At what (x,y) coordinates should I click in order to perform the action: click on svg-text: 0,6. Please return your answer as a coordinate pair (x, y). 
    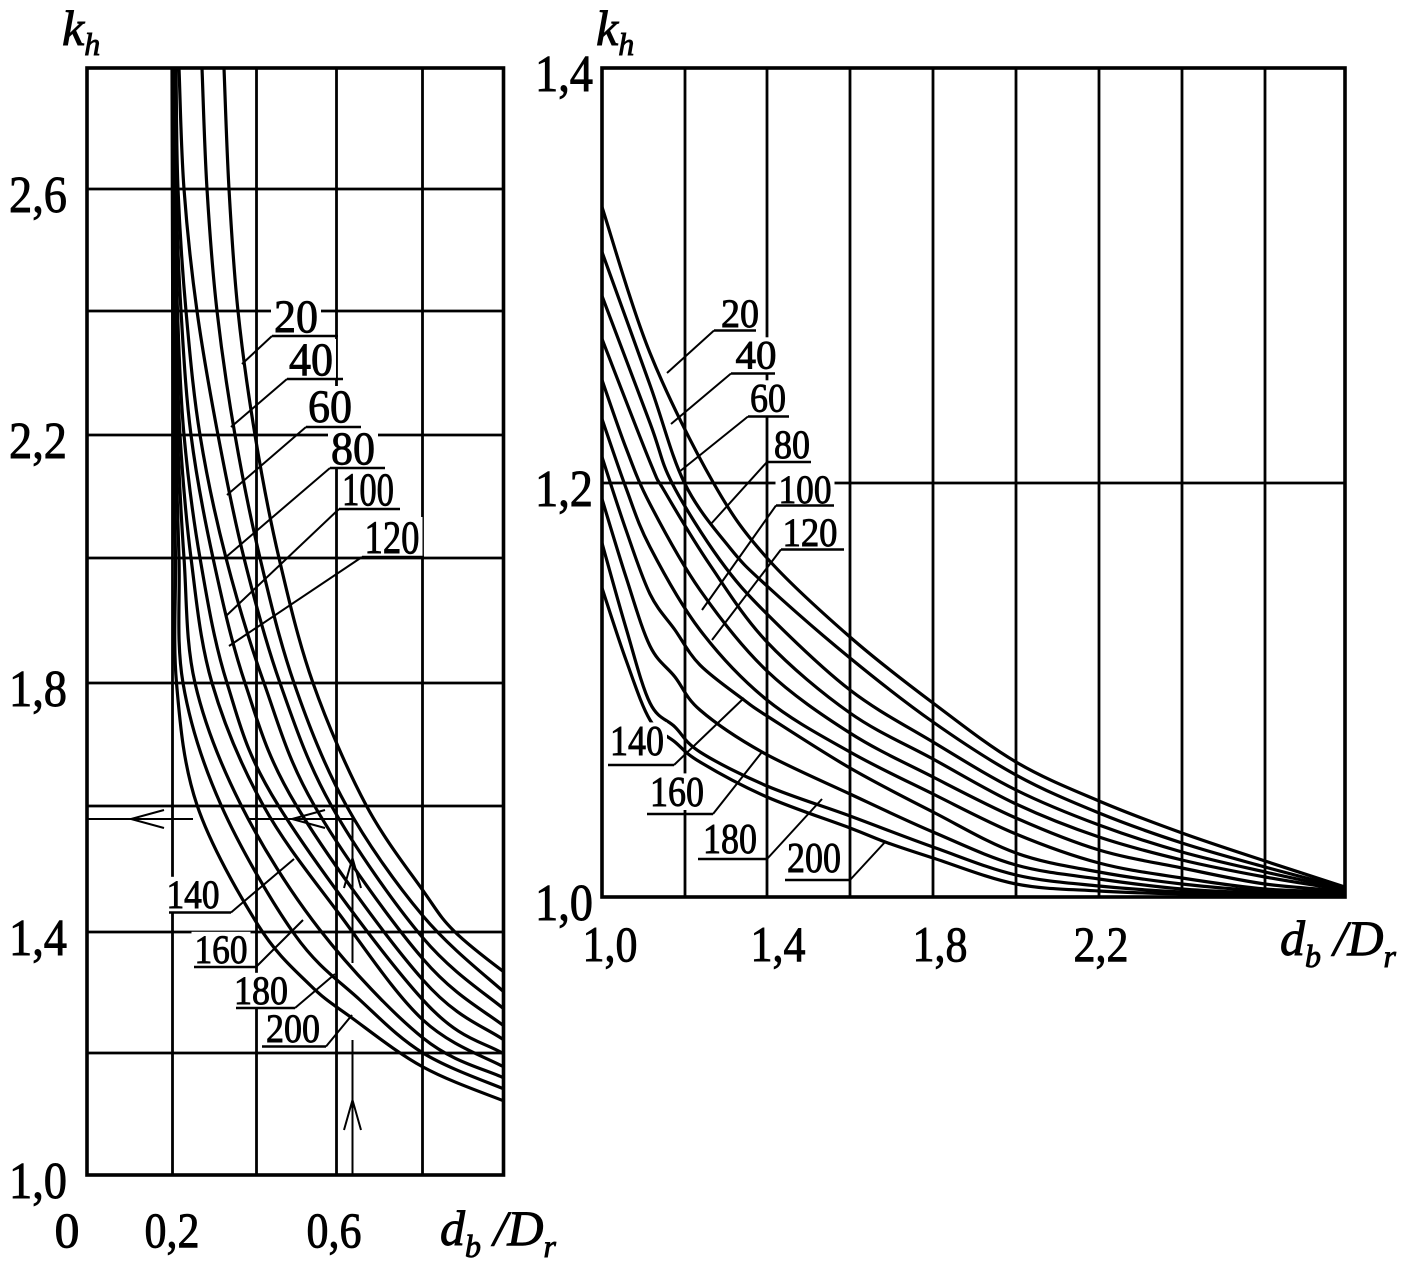
    Looking at the image, I should click on (334, 1230).